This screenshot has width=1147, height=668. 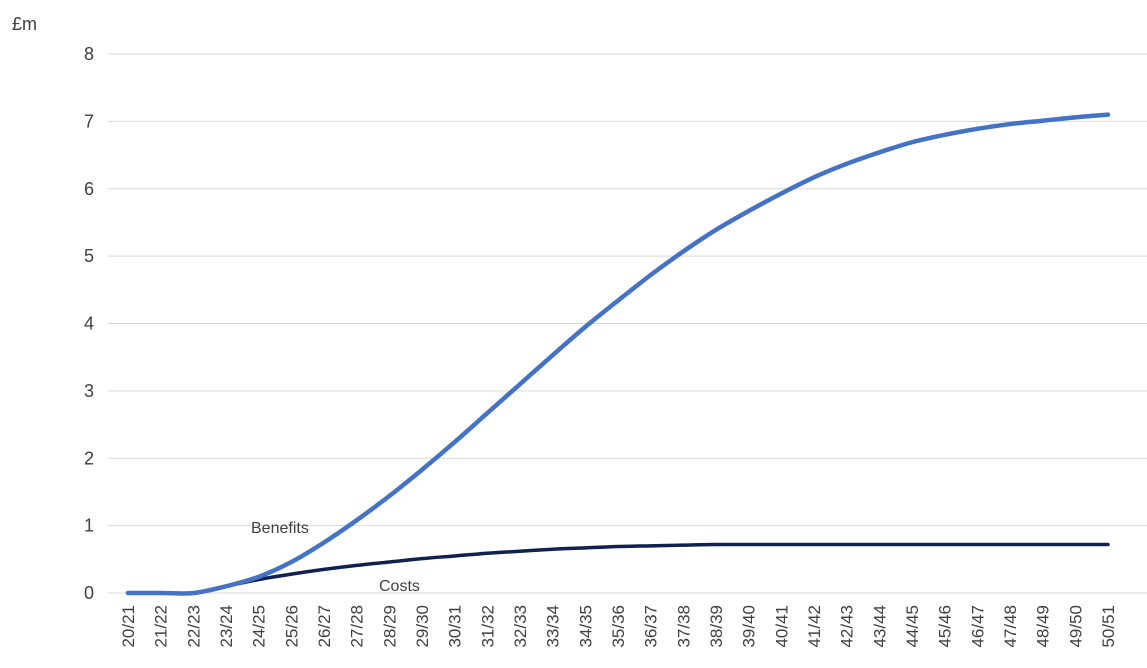 I want to click on y-axis-ticks: 0 1 2 3 4 5 6 7 8, so click(x=89, y=323).